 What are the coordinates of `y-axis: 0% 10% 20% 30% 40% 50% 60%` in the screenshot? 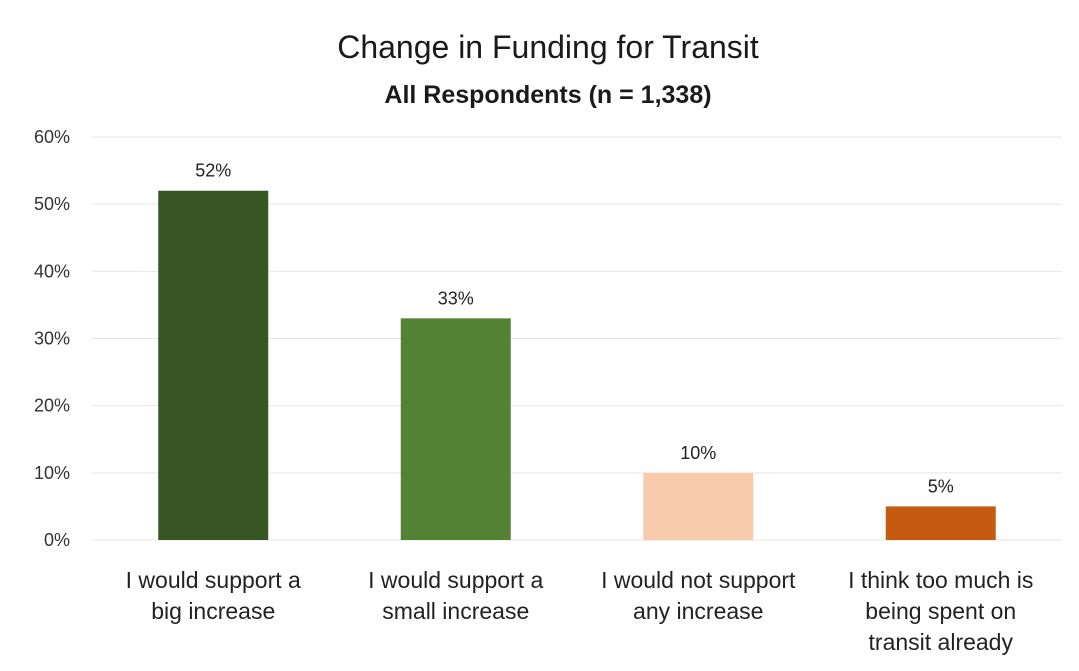 It's located at (52, 338).